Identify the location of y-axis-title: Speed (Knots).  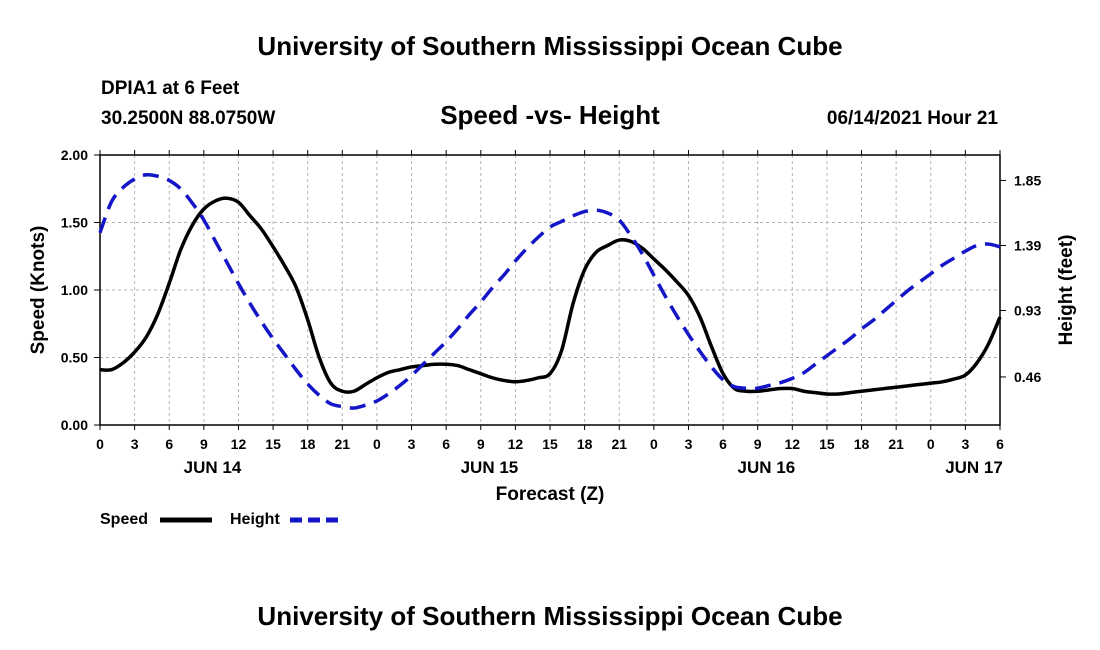
(38, 290).